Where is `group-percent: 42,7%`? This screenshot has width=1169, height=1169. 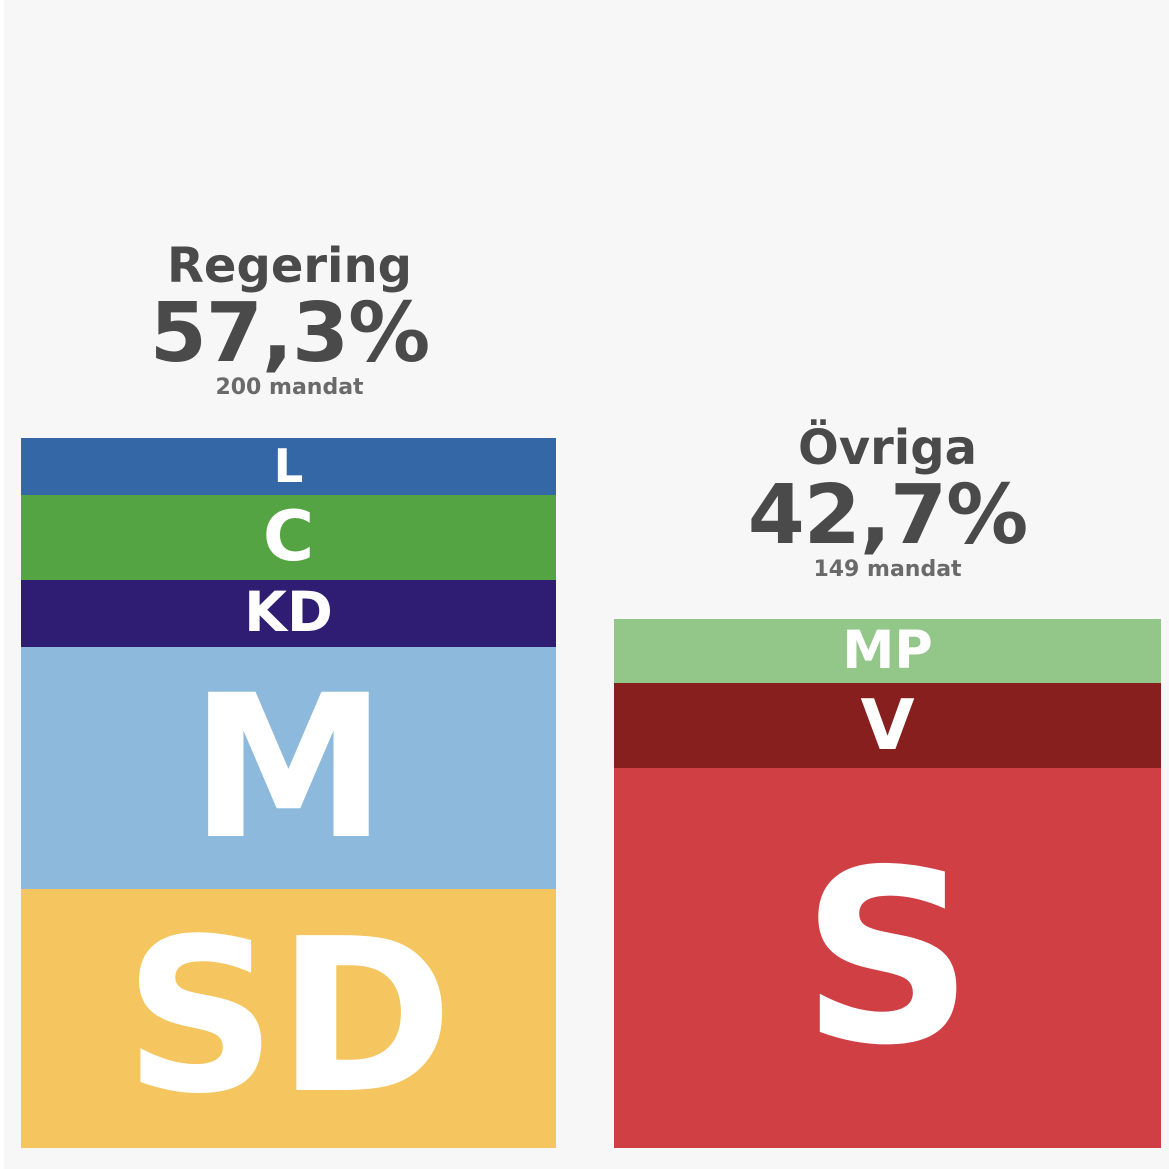
group-percent: 42,7% is located at coordinates (887, 515).